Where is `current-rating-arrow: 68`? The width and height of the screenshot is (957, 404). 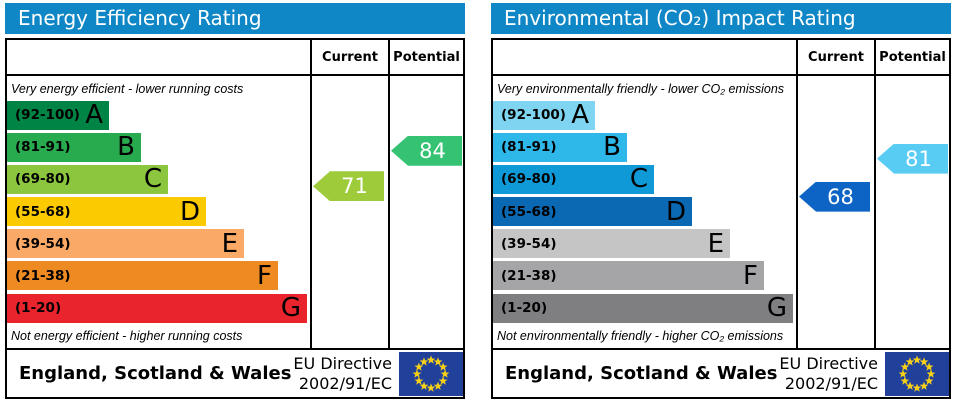
current-rating-arrow: 68 is located at coordinates (834, 196).